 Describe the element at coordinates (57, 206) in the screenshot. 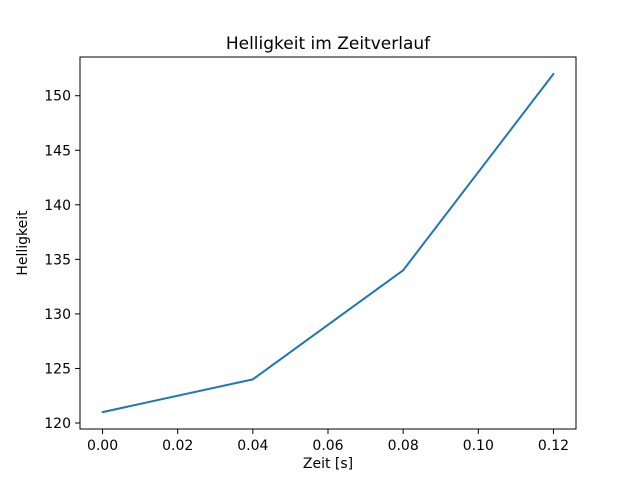

I see `y-tick-label: 140` at that location.